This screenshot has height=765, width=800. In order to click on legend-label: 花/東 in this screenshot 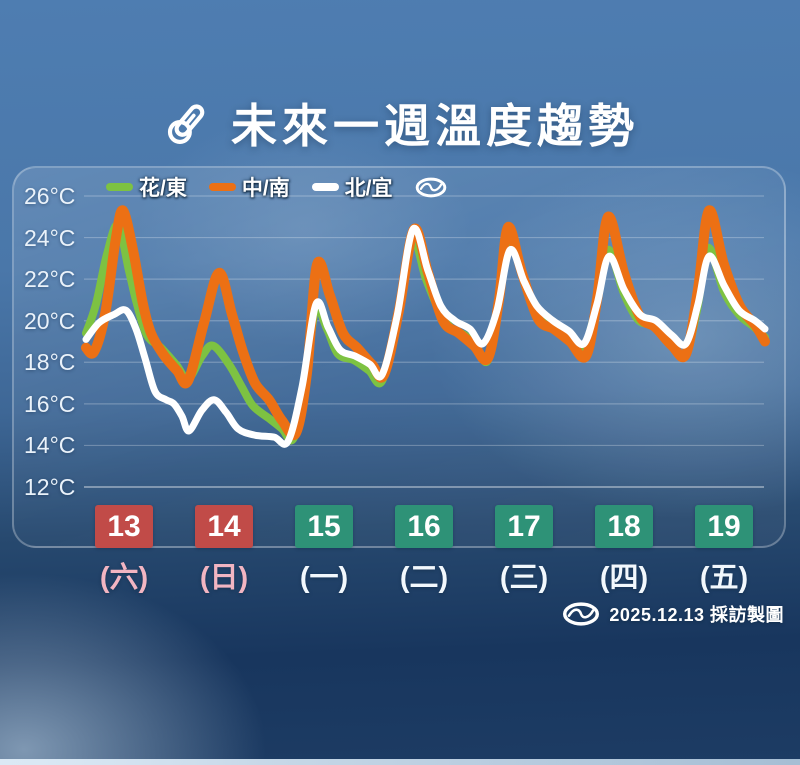, I will do `click(163, 188)`.